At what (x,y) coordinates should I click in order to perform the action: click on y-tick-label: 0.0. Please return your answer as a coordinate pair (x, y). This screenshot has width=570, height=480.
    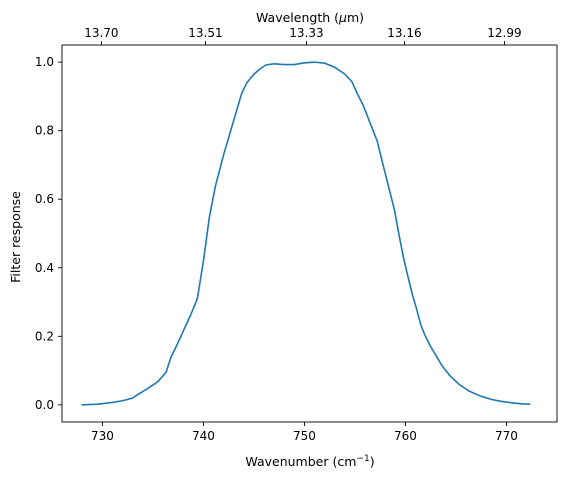
    Looking at the image, I should click on (44, 405).